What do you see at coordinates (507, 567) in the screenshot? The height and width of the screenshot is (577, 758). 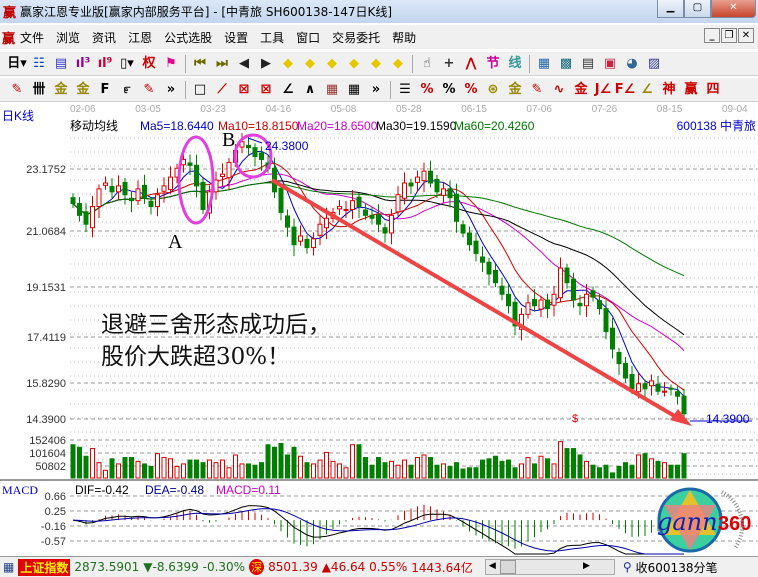 I see `scroll-thumb` at bounding box center [507, 567].